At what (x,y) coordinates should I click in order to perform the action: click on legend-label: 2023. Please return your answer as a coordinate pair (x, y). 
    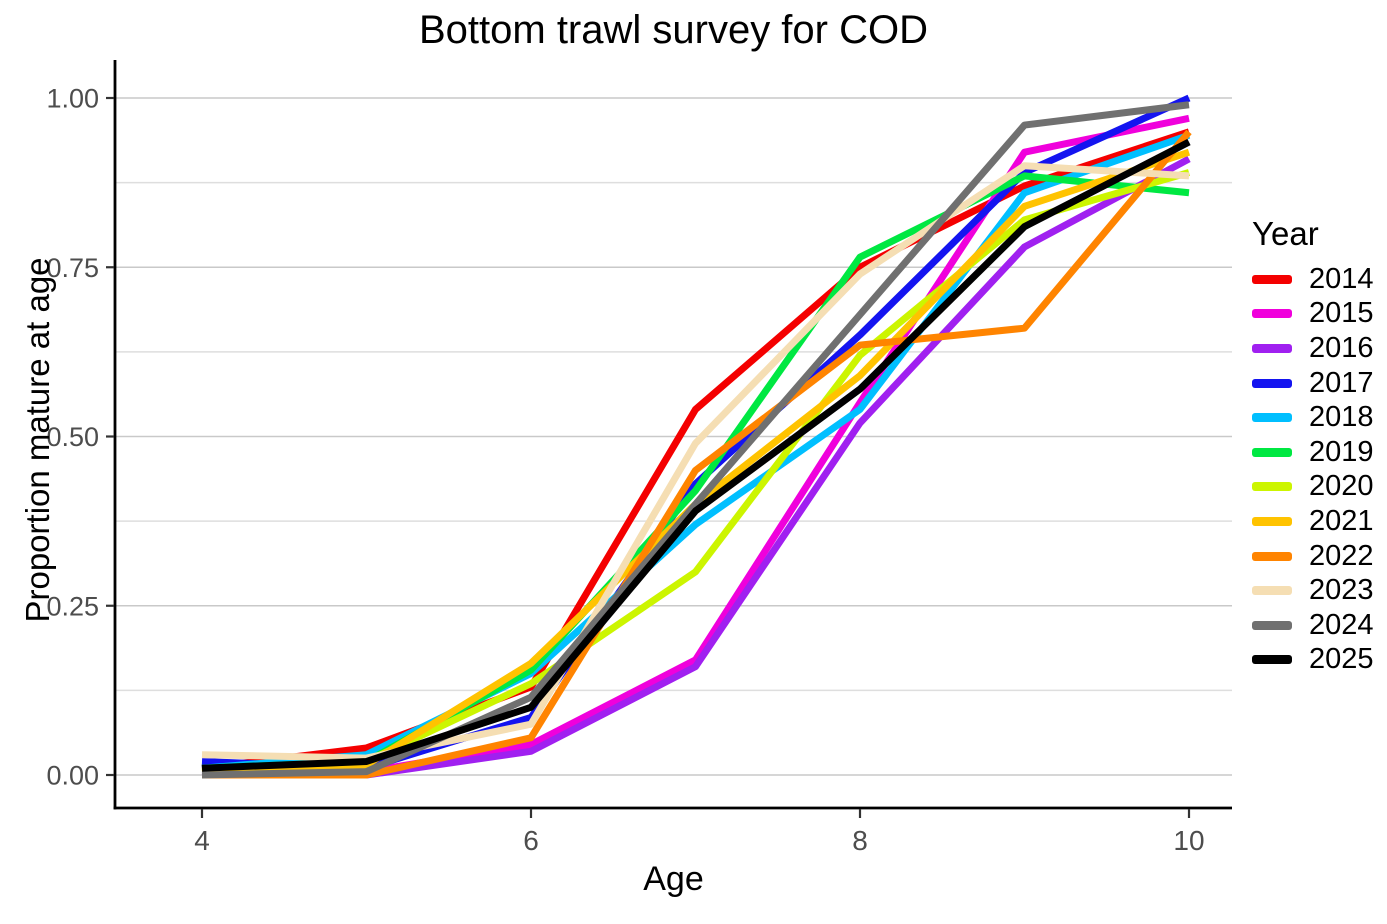
    Looking at the image, I should click on (1341, 590).